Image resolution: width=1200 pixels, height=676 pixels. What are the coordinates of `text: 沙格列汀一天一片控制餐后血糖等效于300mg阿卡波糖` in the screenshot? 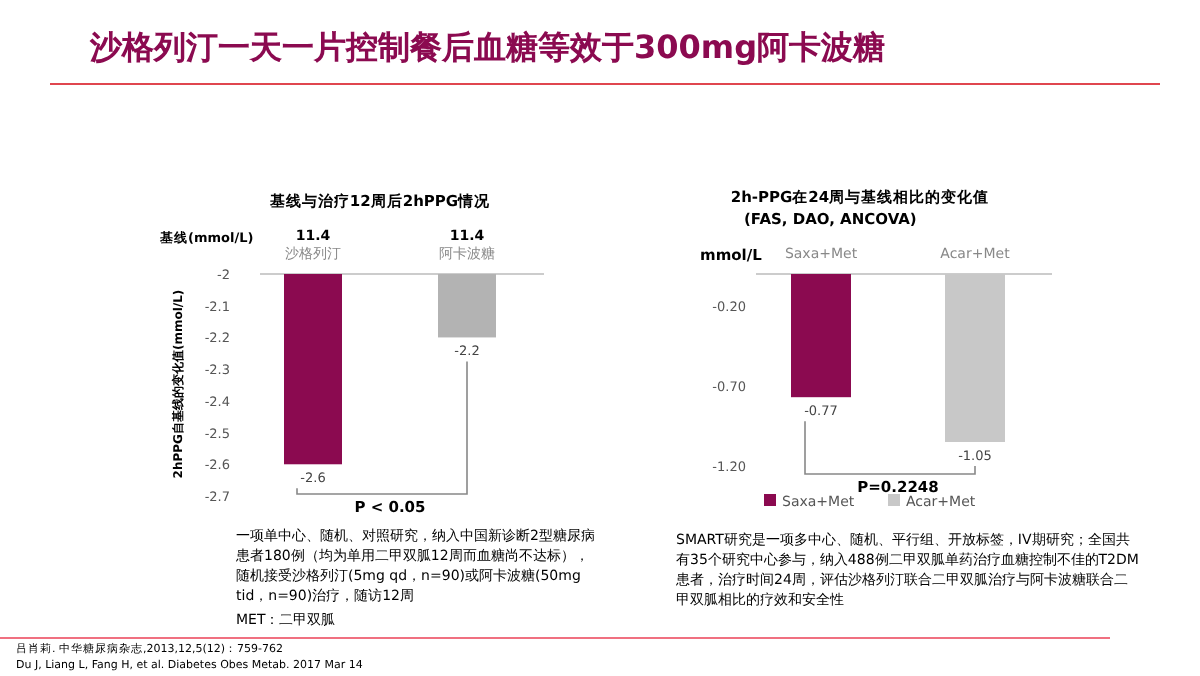 It's located at (487, 47).